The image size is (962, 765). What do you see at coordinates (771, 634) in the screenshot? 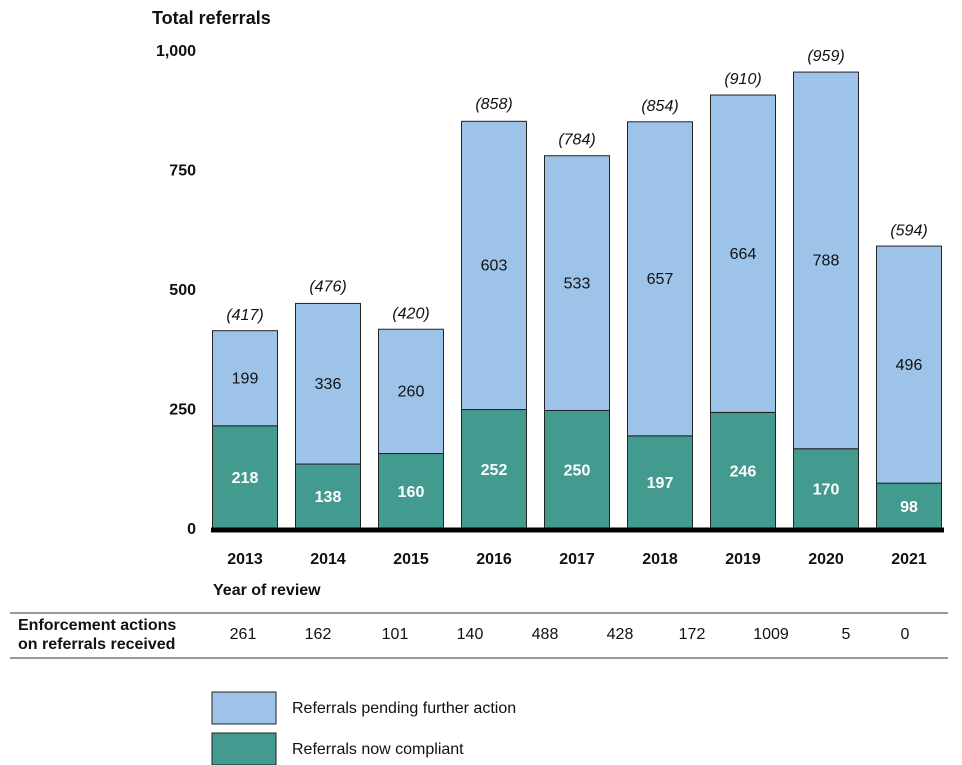
I see `table-value: 1009` at bounding box center [771, 634].